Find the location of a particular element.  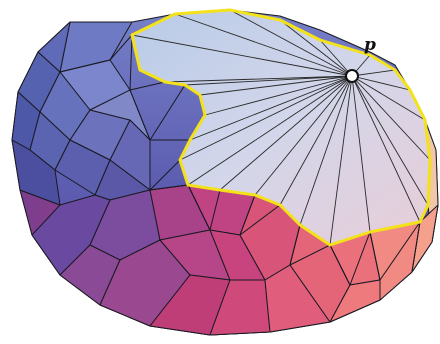

vertex-p-marker is located at coordinates (352, 76).